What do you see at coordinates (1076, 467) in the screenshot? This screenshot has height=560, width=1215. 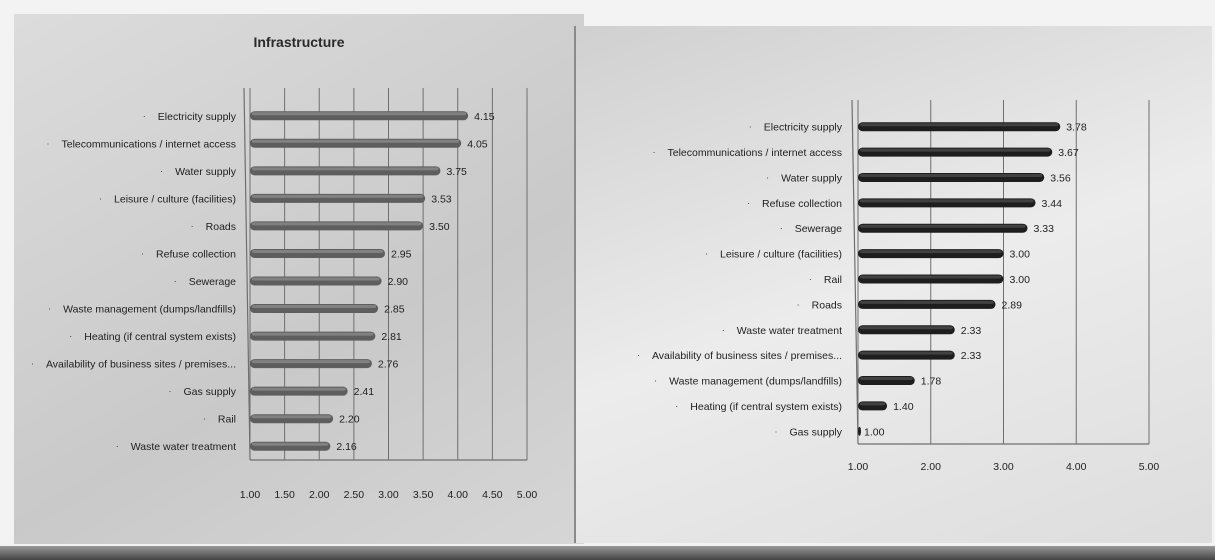 I see `x-tick-label: 4.00` at bounding box center [1076, 467].